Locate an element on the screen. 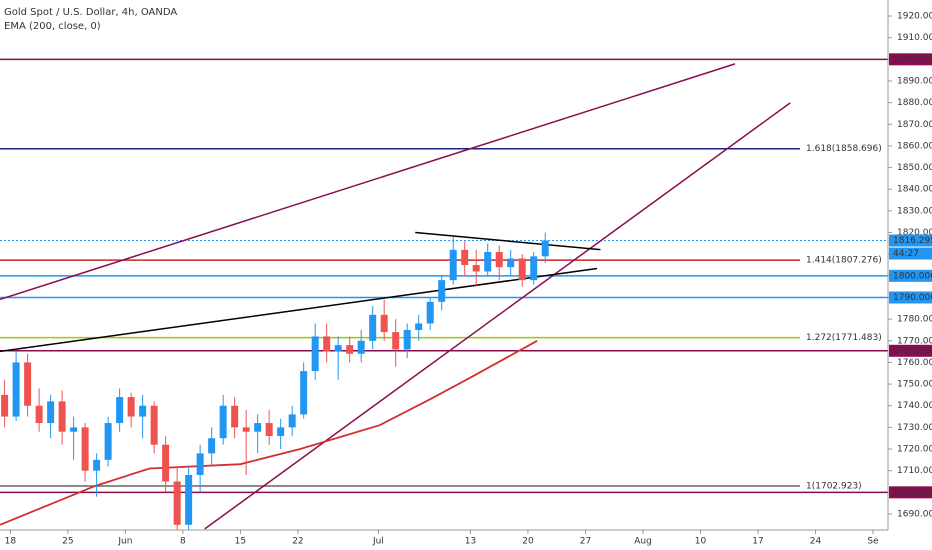  countdown: 44:27 is located at coordinates (906, 254).